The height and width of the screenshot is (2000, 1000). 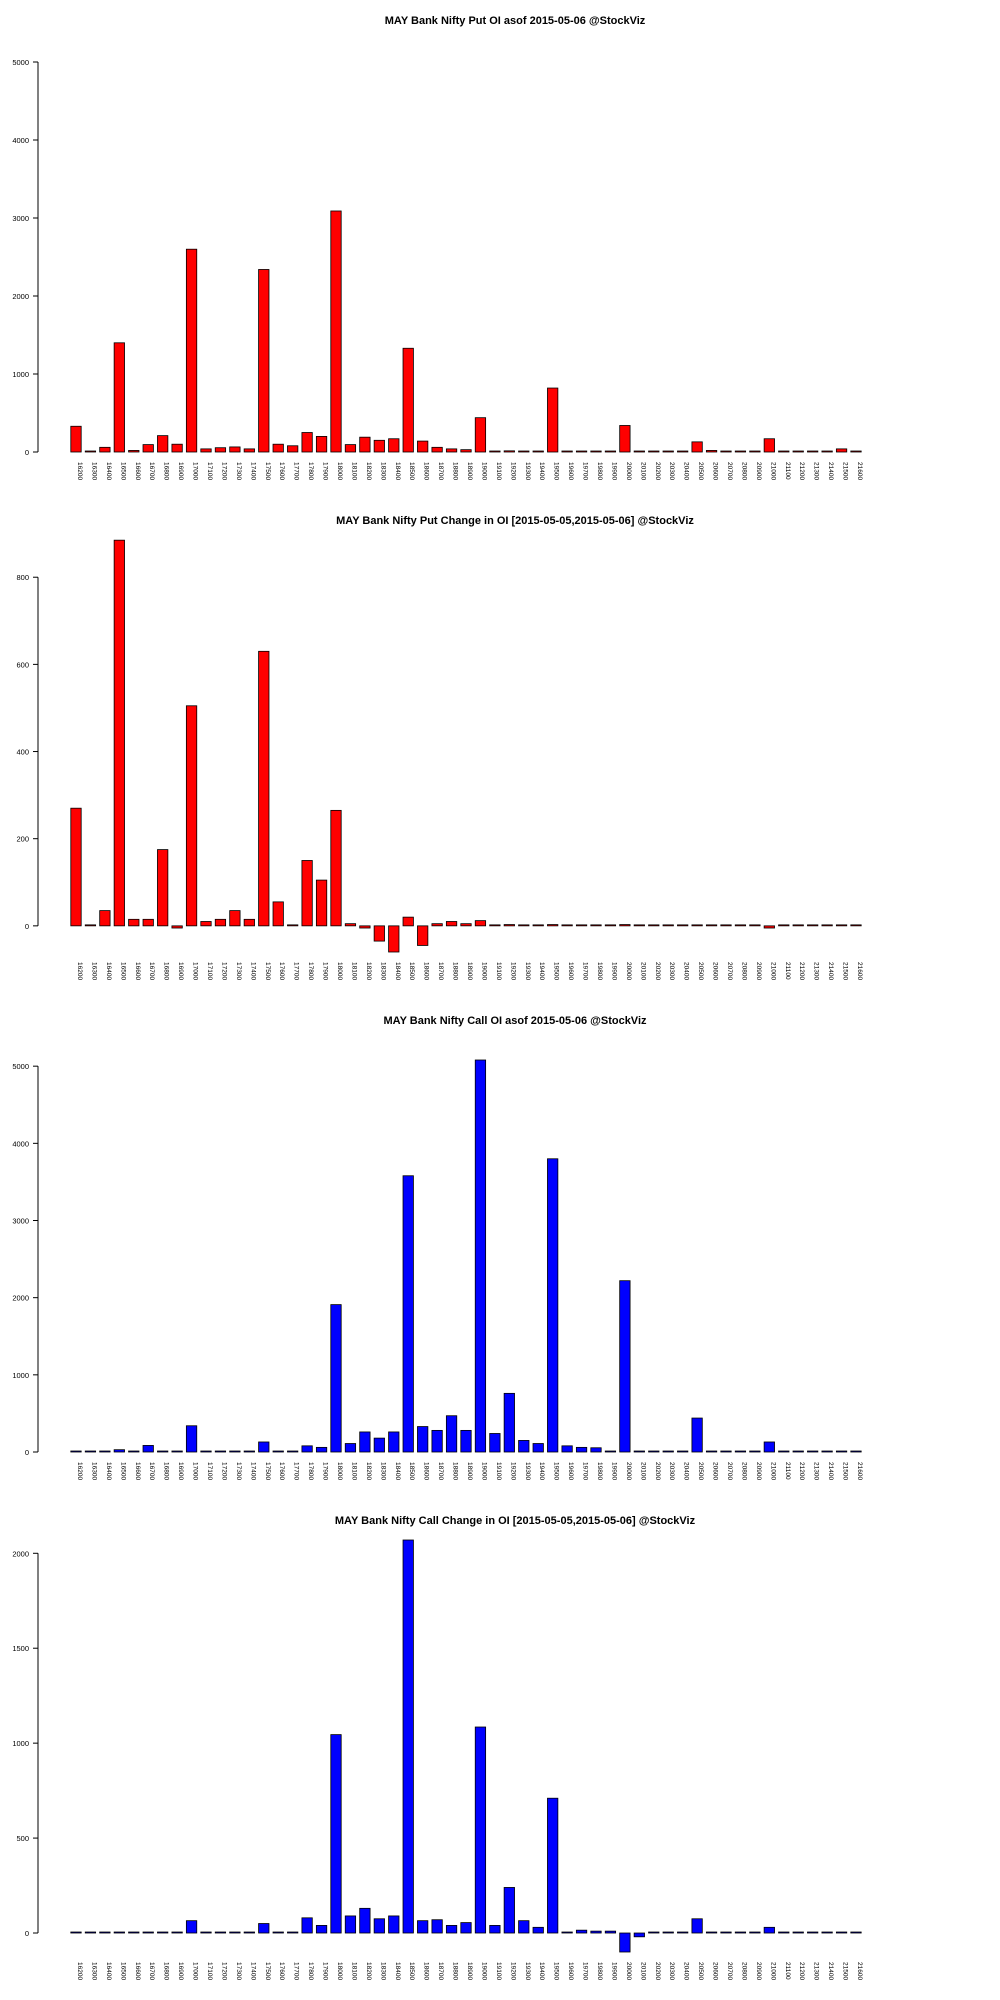 I want to click on x-tick-label: 20400, so click(x=686, y=1471).